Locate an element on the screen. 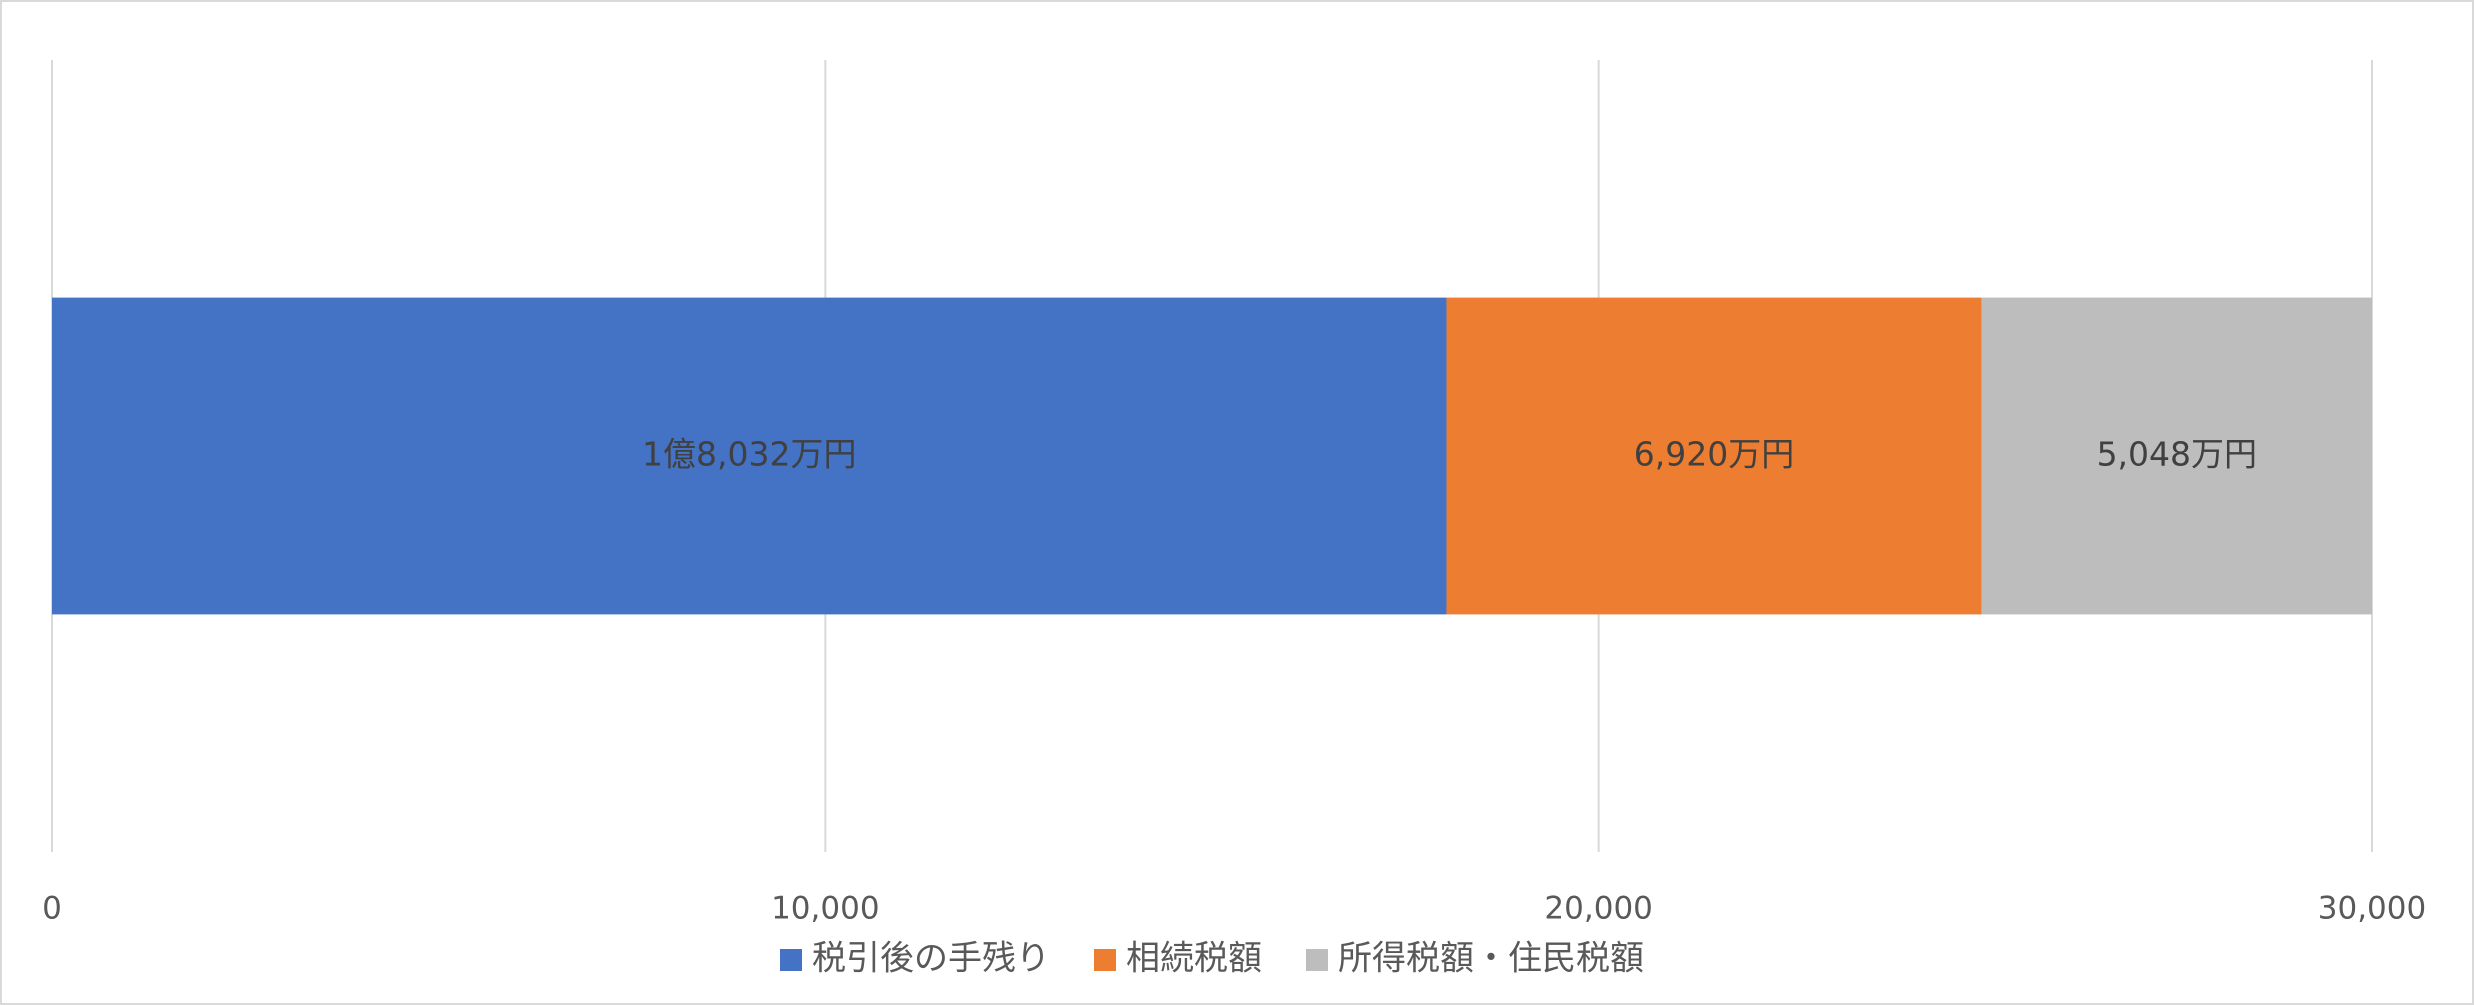 This screenshot has height=1005, width=2474. x-tick-label: 0 is located at coordinates (52, 909).